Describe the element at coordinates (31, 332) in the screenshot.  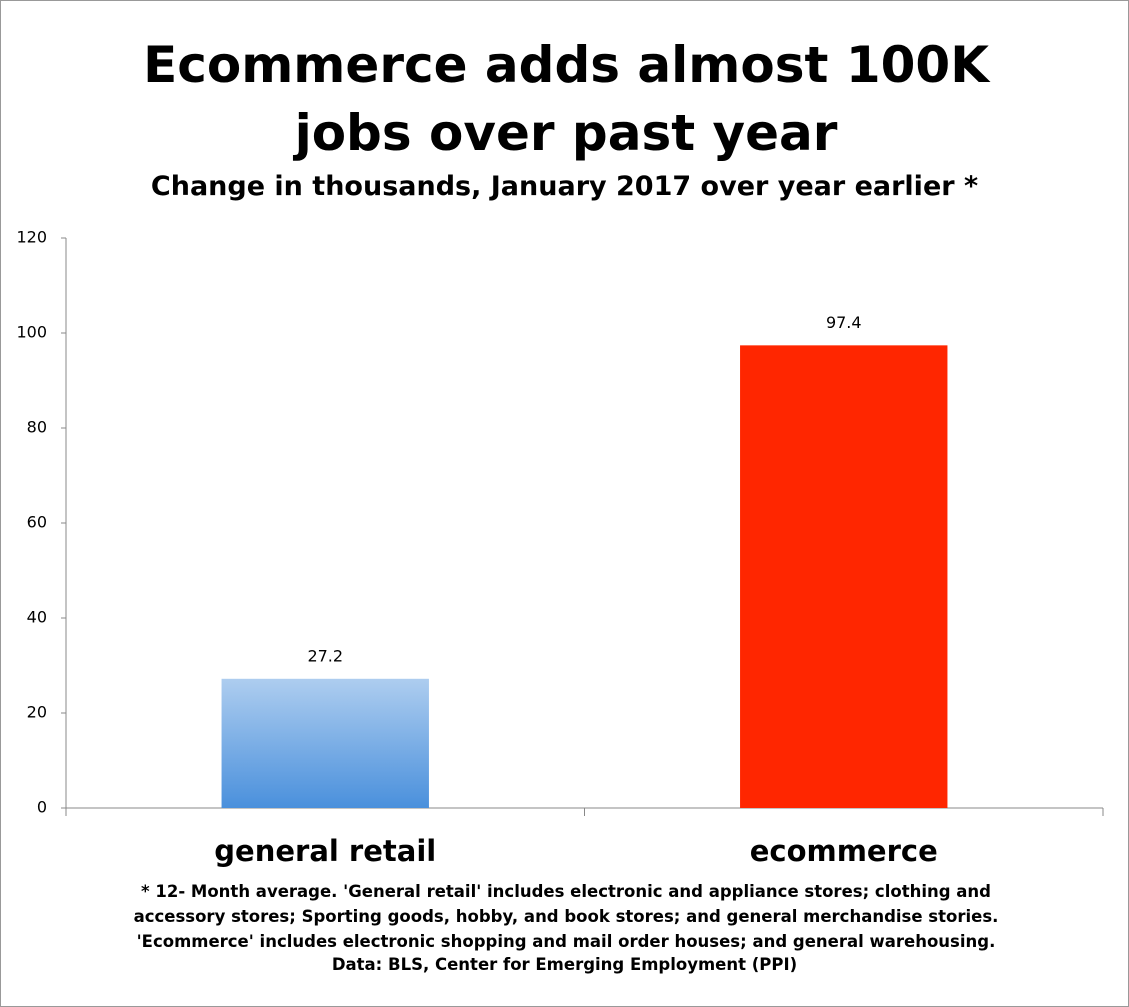
I see `y-tick-label: 100` at that location.